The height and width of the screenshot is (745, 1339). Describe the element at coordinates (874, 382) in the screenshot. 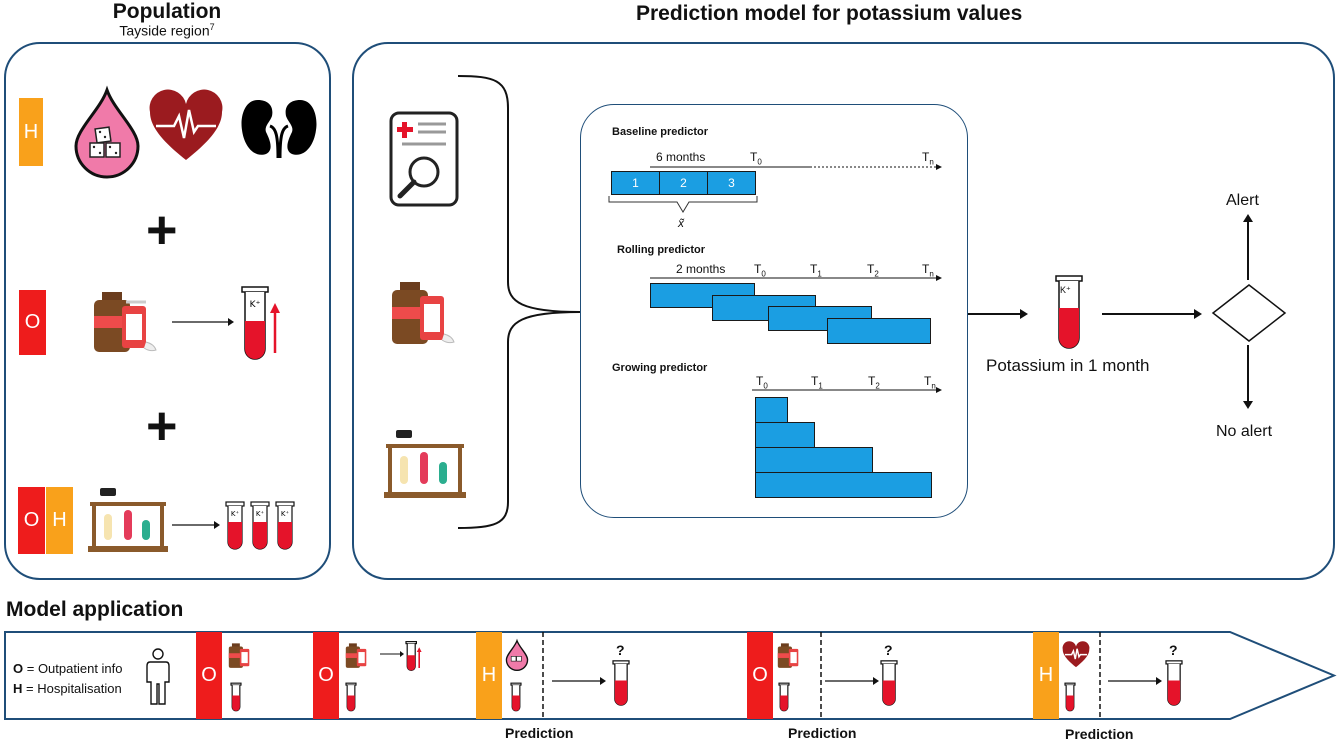

I see `growing-tick-label: T2` at that location.